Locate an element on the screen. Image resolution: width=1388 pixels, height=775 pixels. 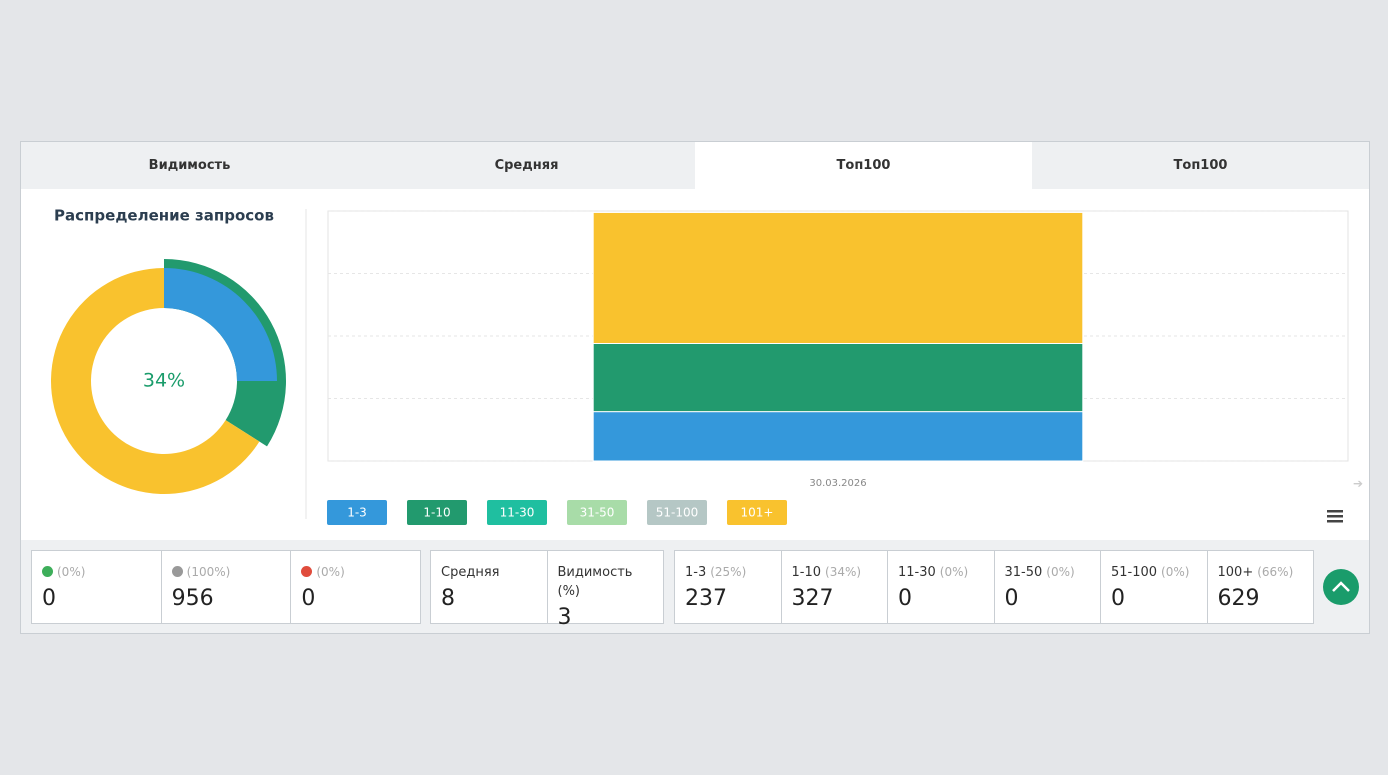
stat-value: 956 is located at coordinates (192, 598).